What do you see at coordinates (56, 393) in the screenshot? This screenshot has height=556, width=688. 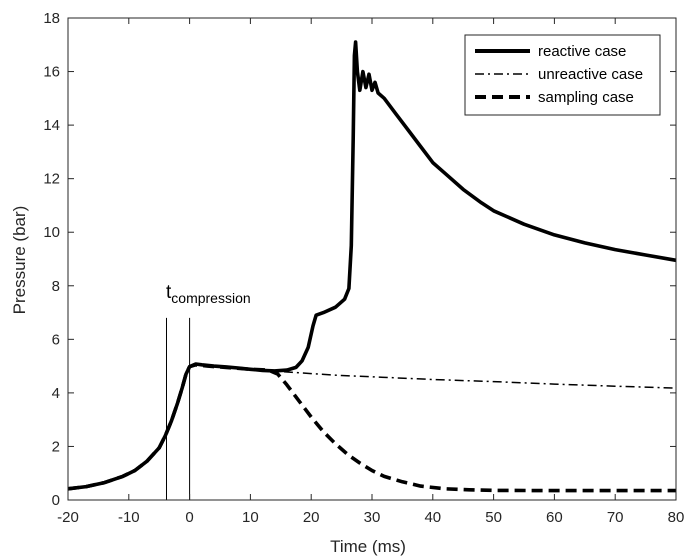 I see `y-tick-label: 4` at bounding box center [56, 393].